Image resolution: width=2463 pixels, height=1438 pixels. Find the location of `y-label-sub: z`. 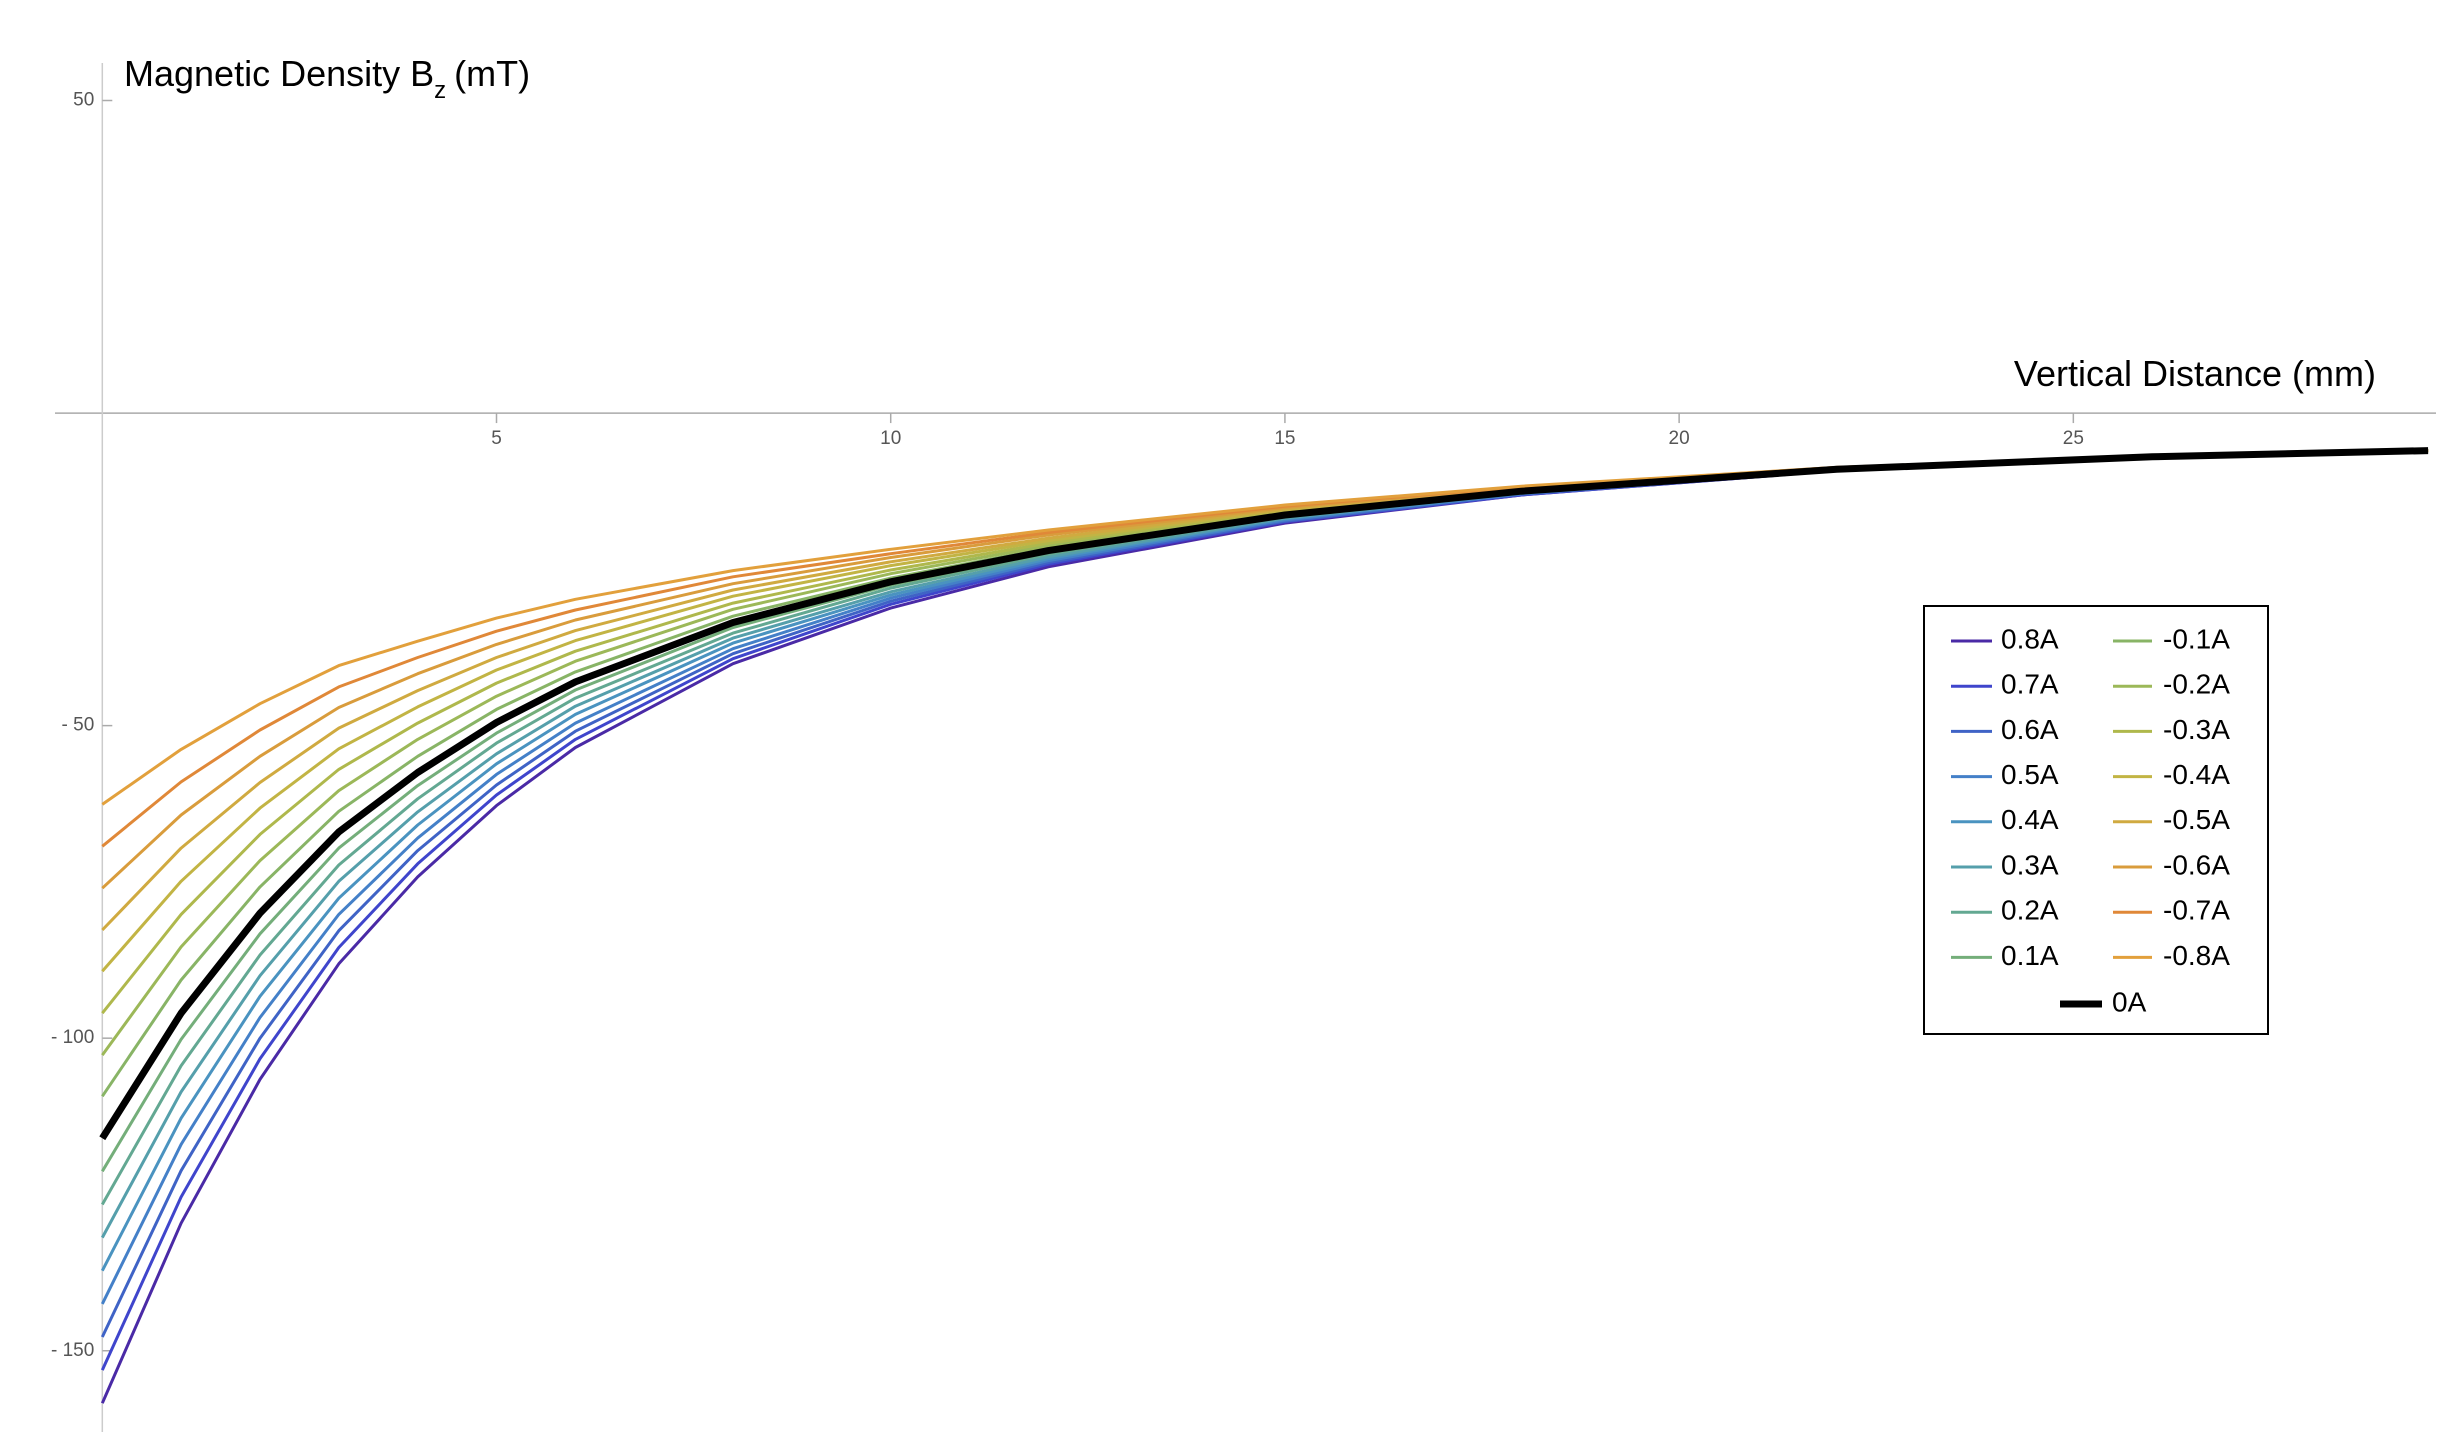

y-label-sub: z is located at coordinates (440, 90).